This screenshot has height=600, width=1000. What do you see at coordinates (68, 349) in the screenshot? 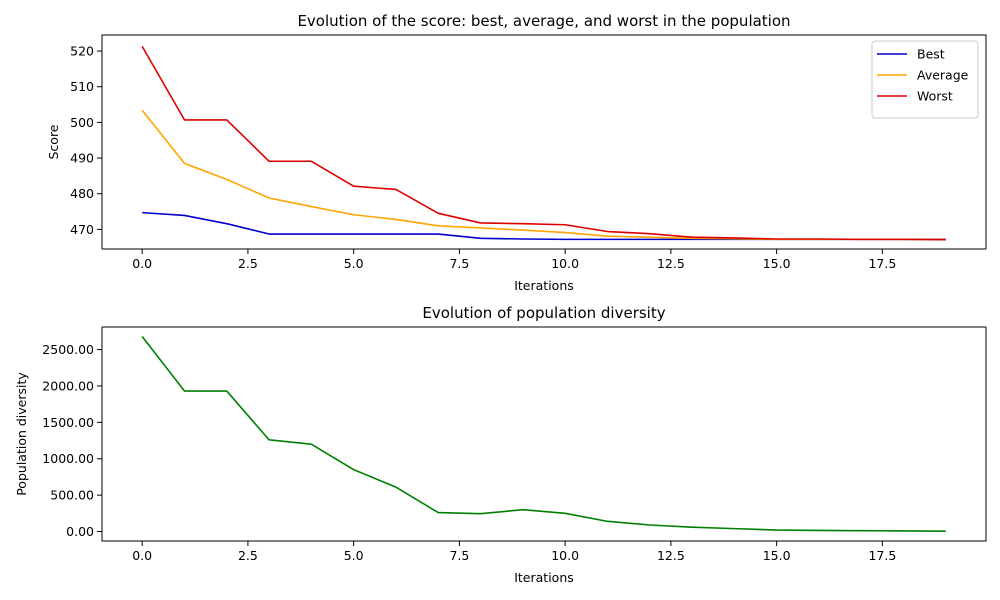
I see `diversity-ytick-label: 2500.00` at bounding box center [68, 349].